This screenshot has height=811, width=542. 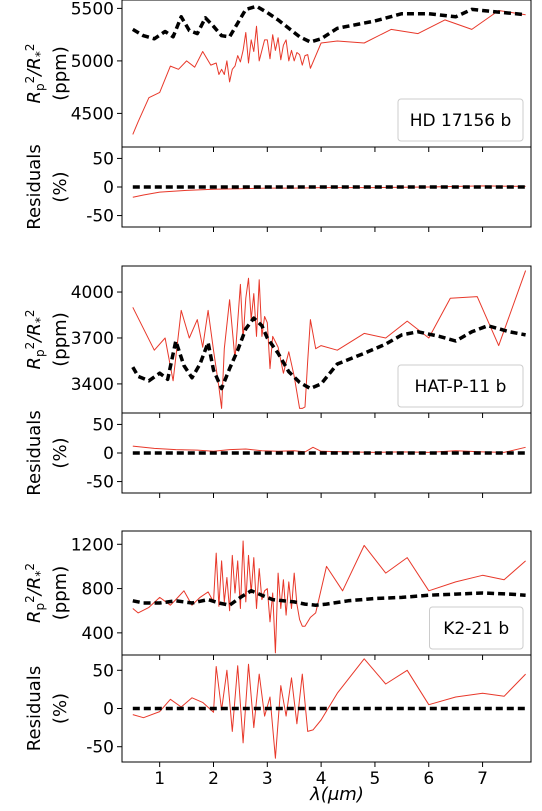 I want to click on x-tick-label-5: 6, so click(x=428, y=779).